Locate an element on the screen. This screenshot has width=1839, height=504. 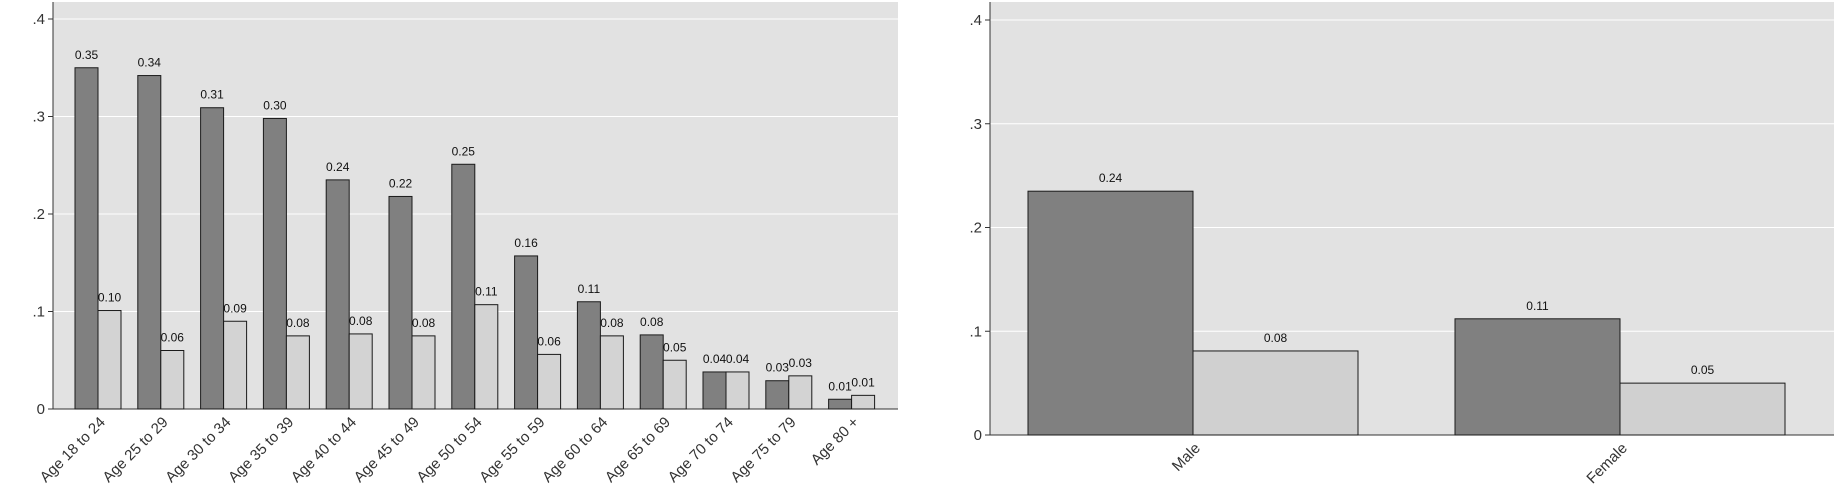
age-category-label: Age 50 to 54 is located at coordinates (449, 450).